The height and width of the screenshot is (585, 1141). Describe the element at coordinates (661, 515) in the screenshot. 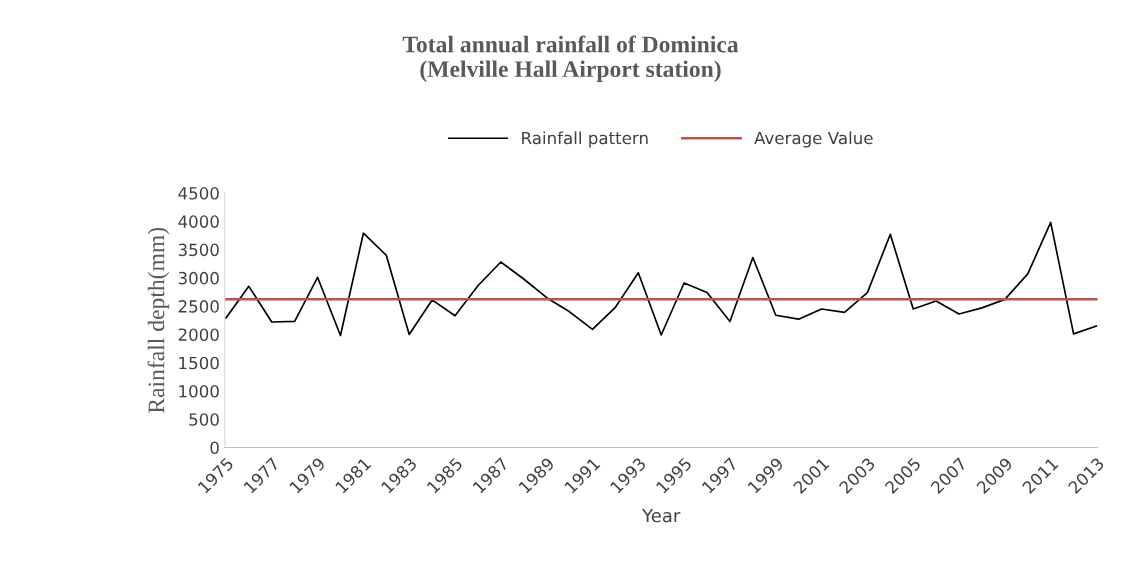

I see `x-axis-title: Year` at that location.